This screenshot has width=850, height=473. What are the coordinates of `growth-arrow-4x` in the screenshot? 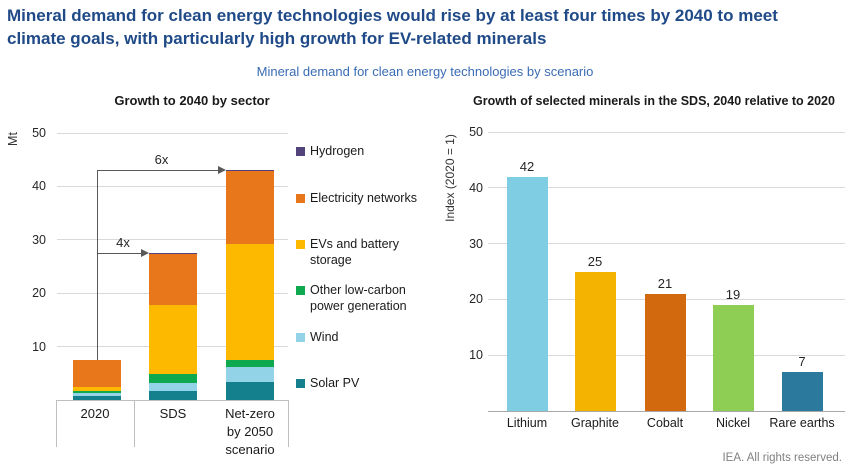 It's located at (119, 253).